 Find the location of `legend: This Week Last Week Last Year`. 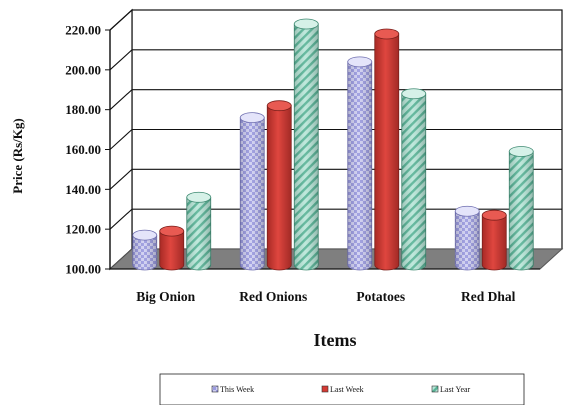

legend: This Week Last Week Last Year is located at coordinates (342, 389).